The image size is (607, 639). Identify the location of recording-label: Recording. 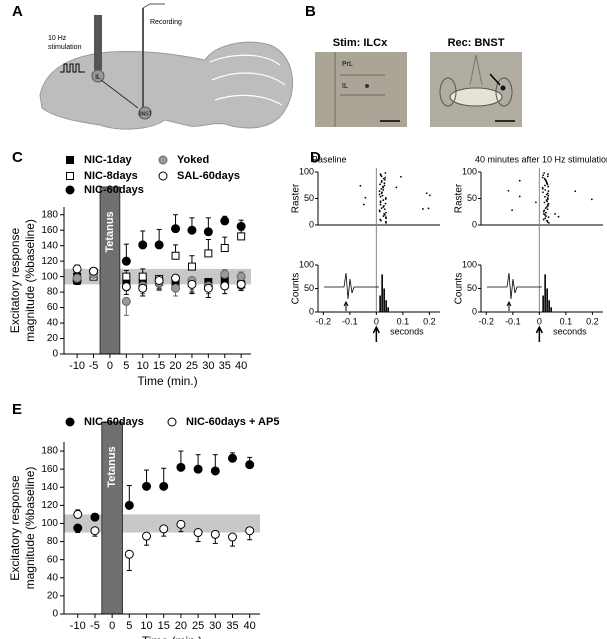
(166, 22).